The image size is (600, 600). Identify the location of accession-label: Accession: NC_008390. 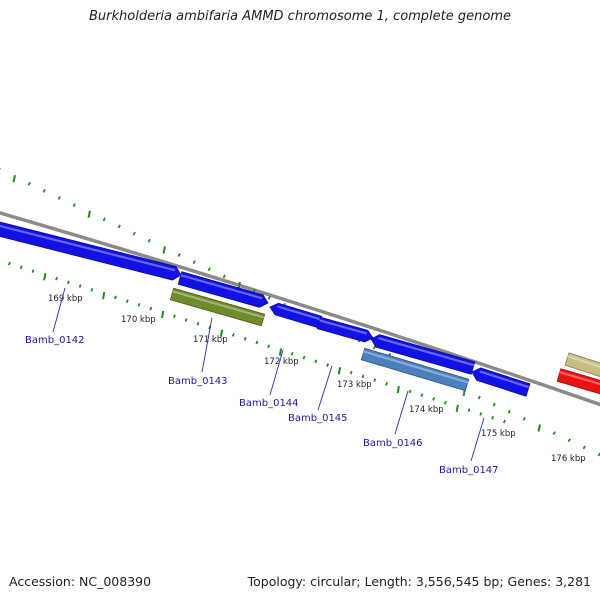
(80, 581).